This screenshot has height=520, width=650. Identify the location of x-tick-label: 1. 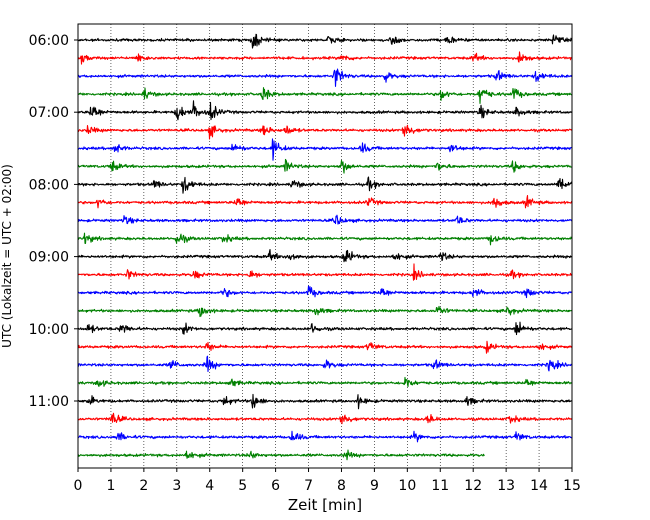
(110, 486).